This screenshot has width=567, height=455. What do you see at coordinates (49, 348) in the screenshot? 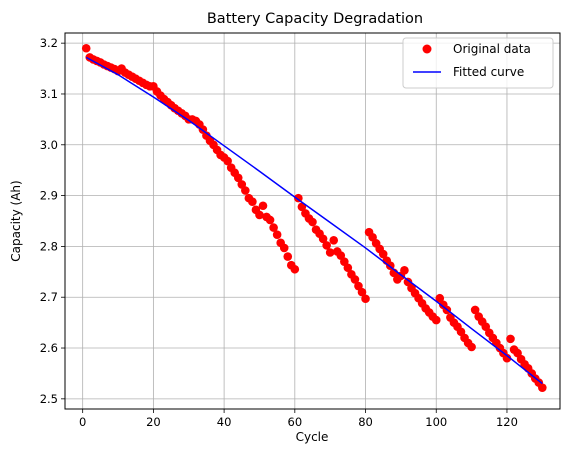
I see `y-tick-label: 2.6` at bounding box center [49, 348].